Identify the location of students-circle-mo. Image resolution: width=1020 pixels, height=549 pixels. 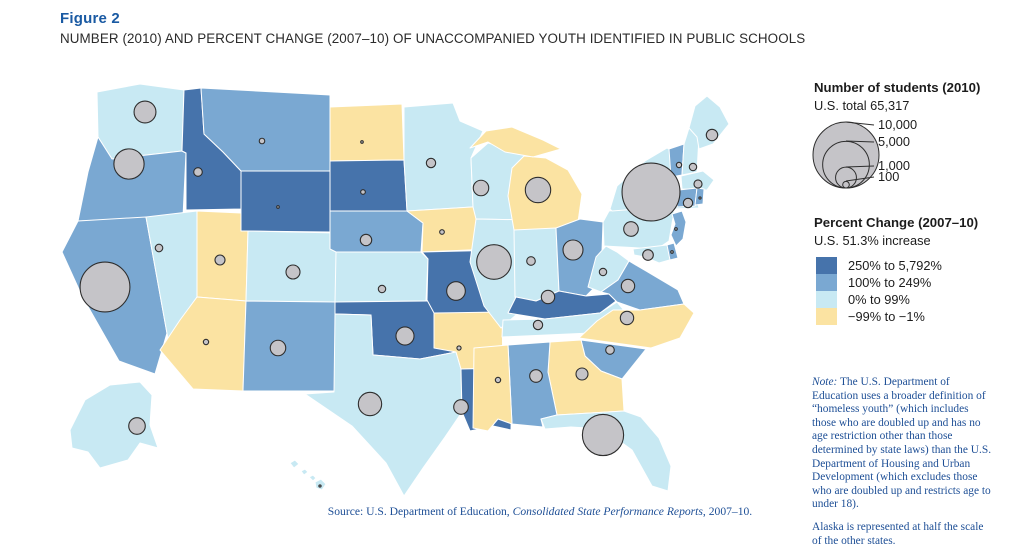
(456, 291).